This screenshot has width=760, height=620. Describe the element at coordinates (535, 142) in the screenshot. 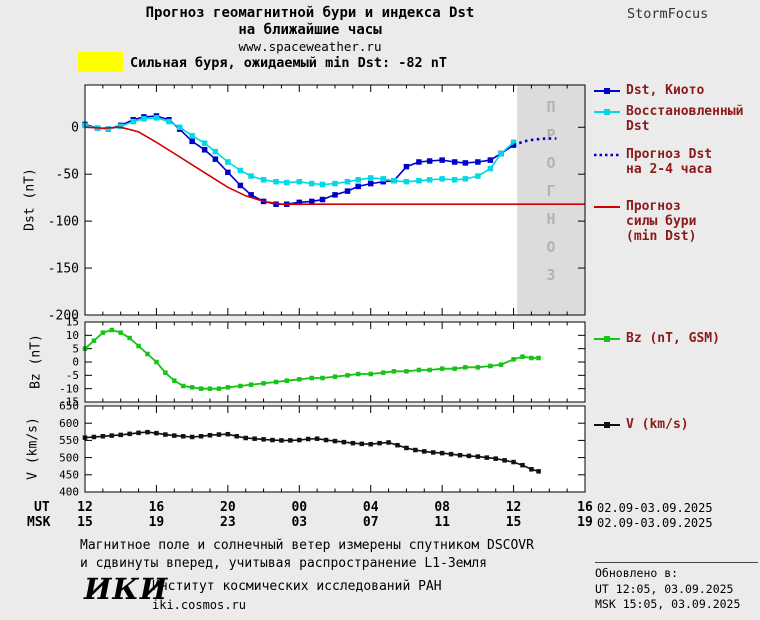

I see `series-dst-forecast` at that location.